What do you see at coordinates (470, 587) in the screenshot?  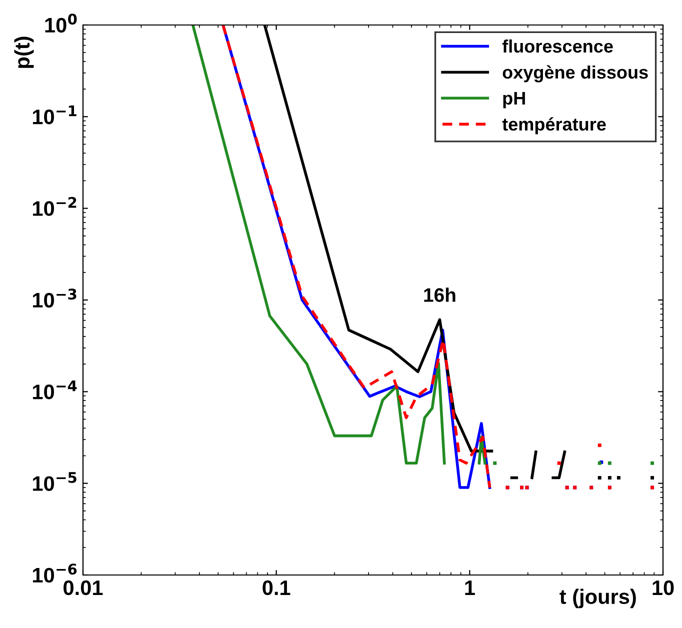 I see `x-tick-label: 1` at bounding box center [470, 587].